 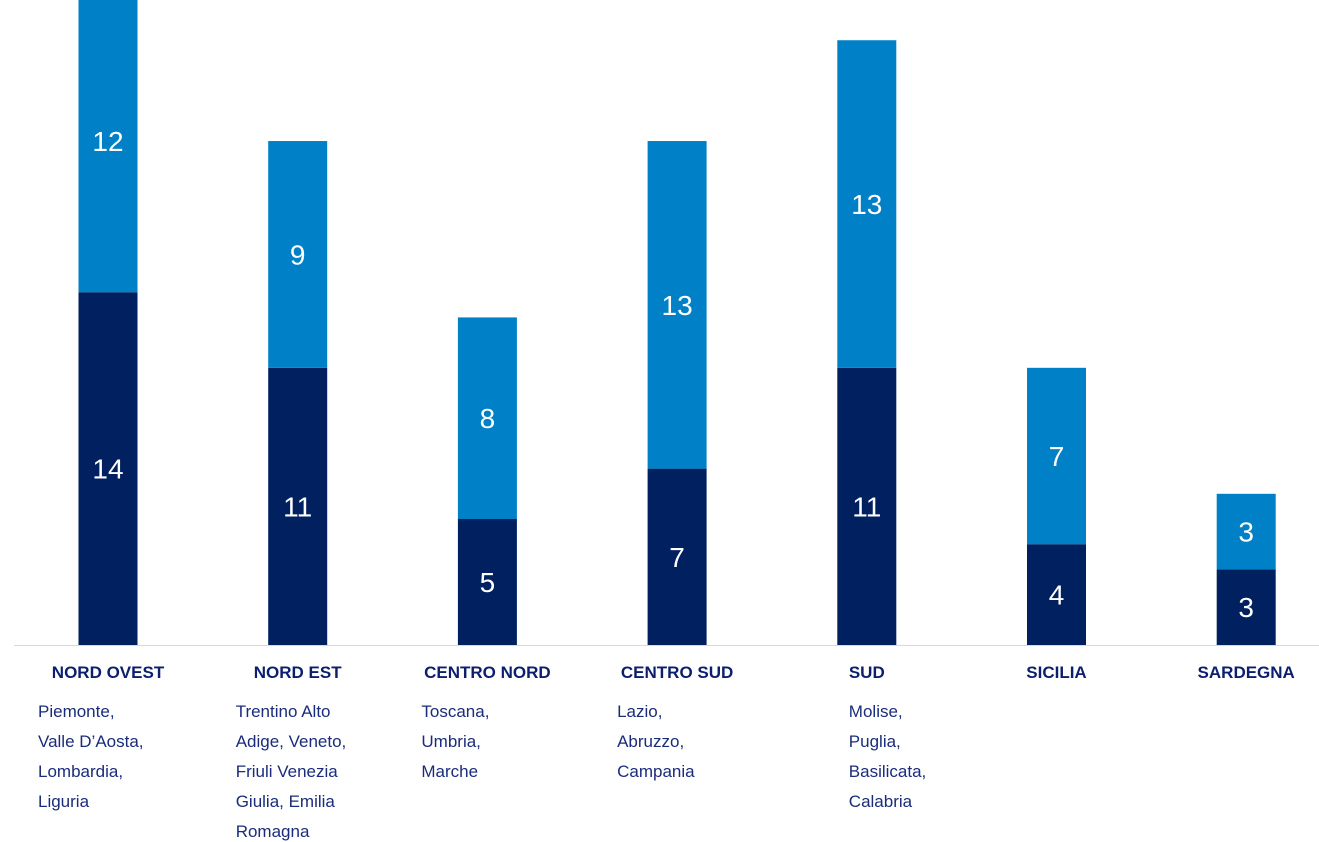 What do you see at coordinates (291, 741) in the screenshot?
I see `region-list-line: Adige, Veneto,` at bounding box center [291, 741].